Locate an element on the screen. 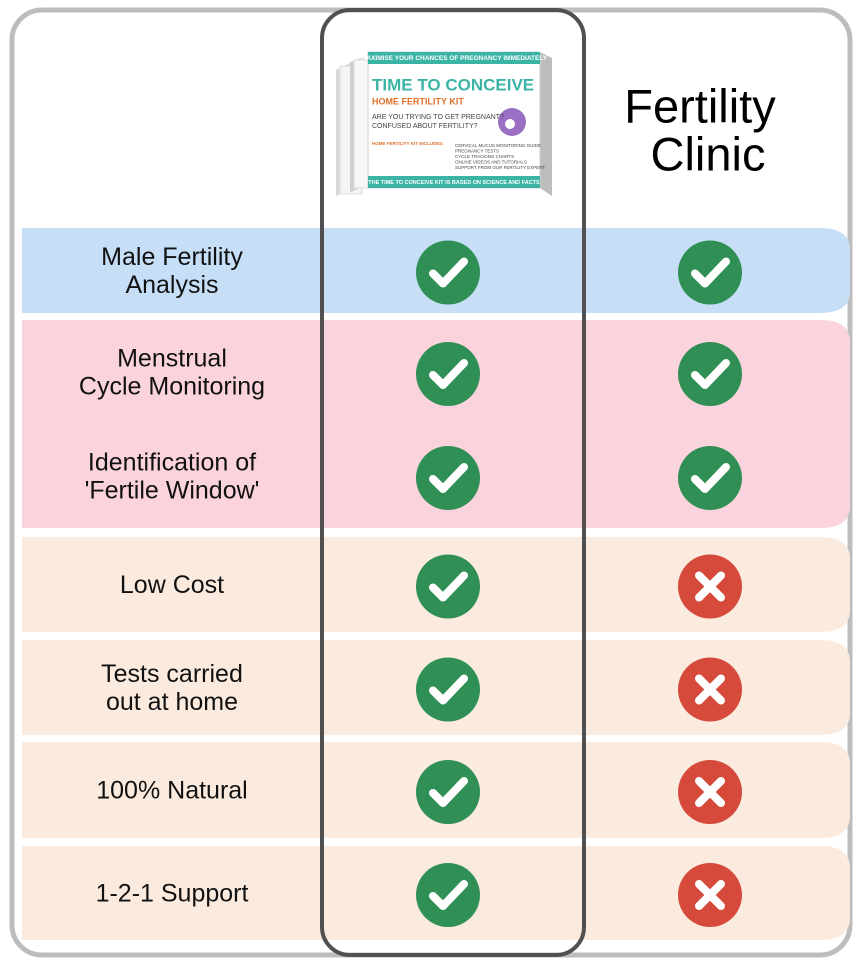 Image resolution: width=859 pixels, height=968 pixels. box-list-item: CYCLE TRACKING CHARTS is located at coordinates (484, 156).